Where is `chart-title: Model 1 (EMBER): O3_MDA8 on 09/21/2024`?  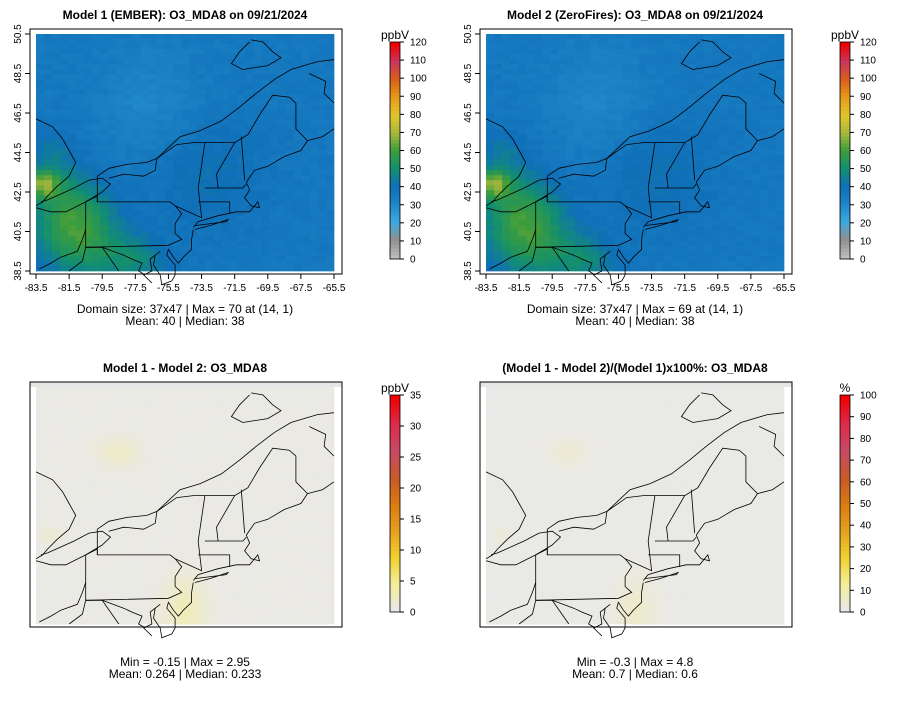
chart-title: Model 1 (EMBER): O3_MDA8 on 09/21/2024 is located at coordinates (185, 15).